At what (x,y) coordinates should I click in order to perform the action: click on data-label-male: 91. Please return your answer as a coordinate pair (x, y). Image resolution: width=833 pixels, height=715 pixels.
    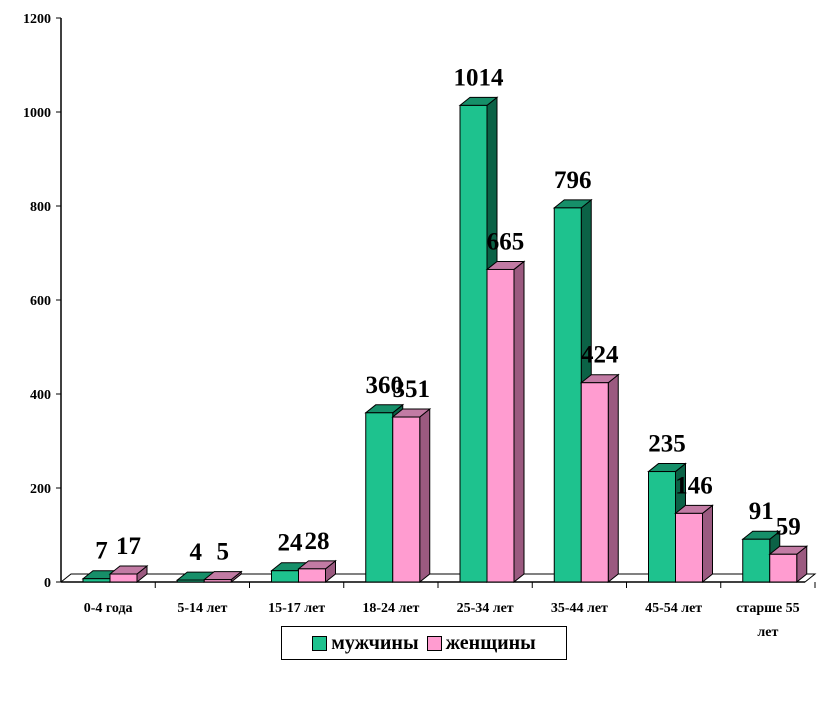
    Looking at the image, I should click on (761, 511).